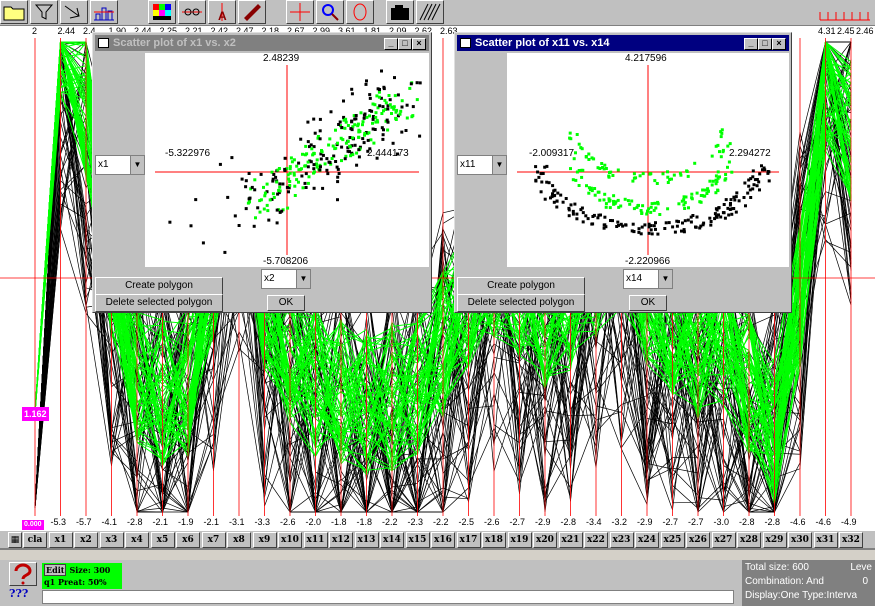 This screenshot has width=875, height=606. What do you see at coordinates (430, 12) in the screenshot?
I see `stripes-icon` at bounding box center [430, 12].